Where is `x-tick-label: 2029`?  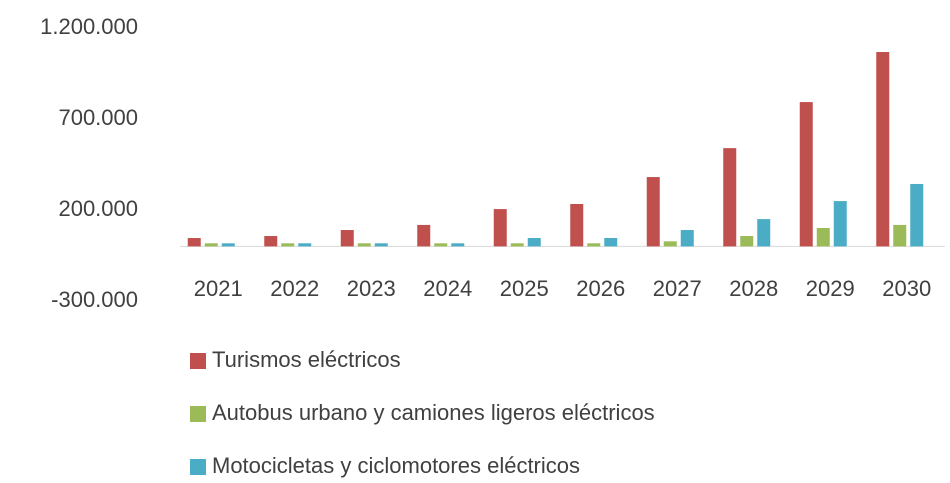
x-tick-label: 2029 is located at coordinates (830, 288).